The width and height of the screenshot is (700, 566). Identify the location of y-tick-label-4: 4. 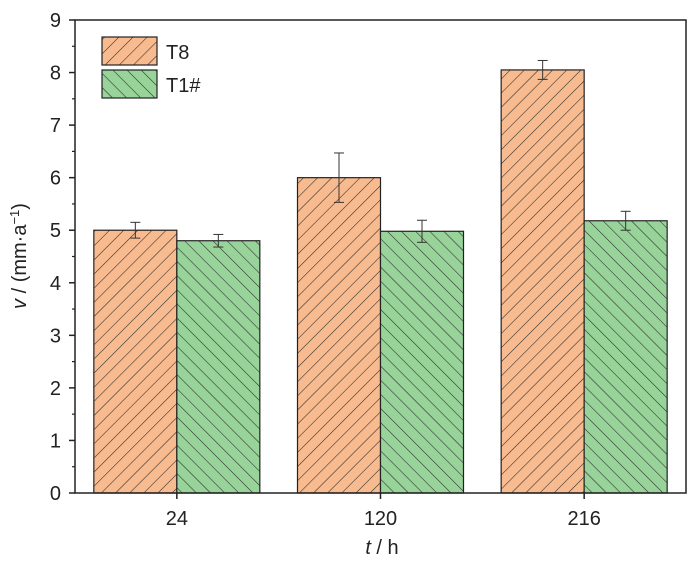
(55, 284).